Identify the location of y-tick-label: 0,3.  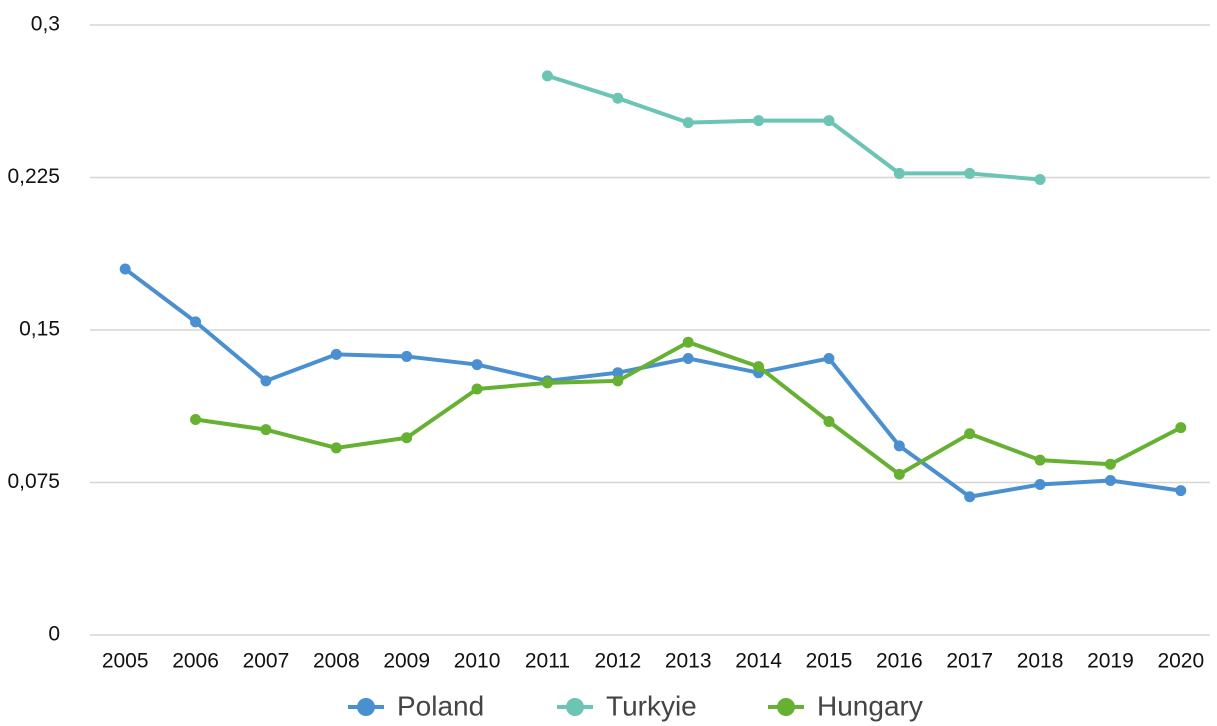
(45, 24).